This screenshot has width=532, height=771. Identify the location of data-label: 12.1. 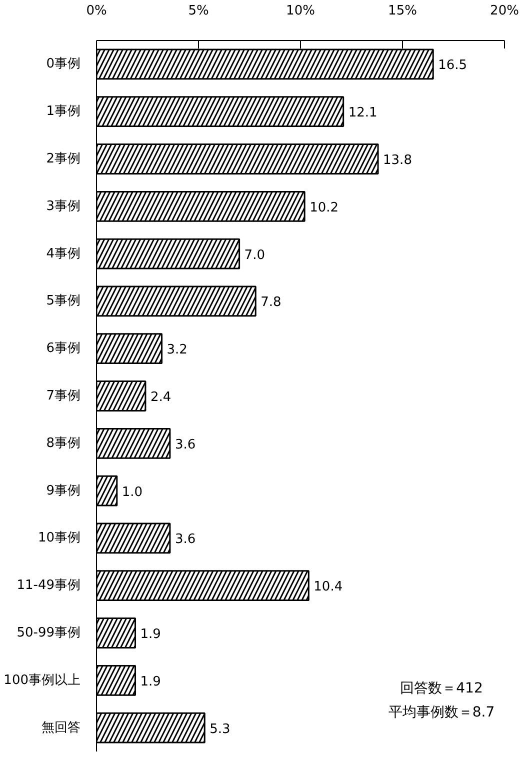
(363, 113).